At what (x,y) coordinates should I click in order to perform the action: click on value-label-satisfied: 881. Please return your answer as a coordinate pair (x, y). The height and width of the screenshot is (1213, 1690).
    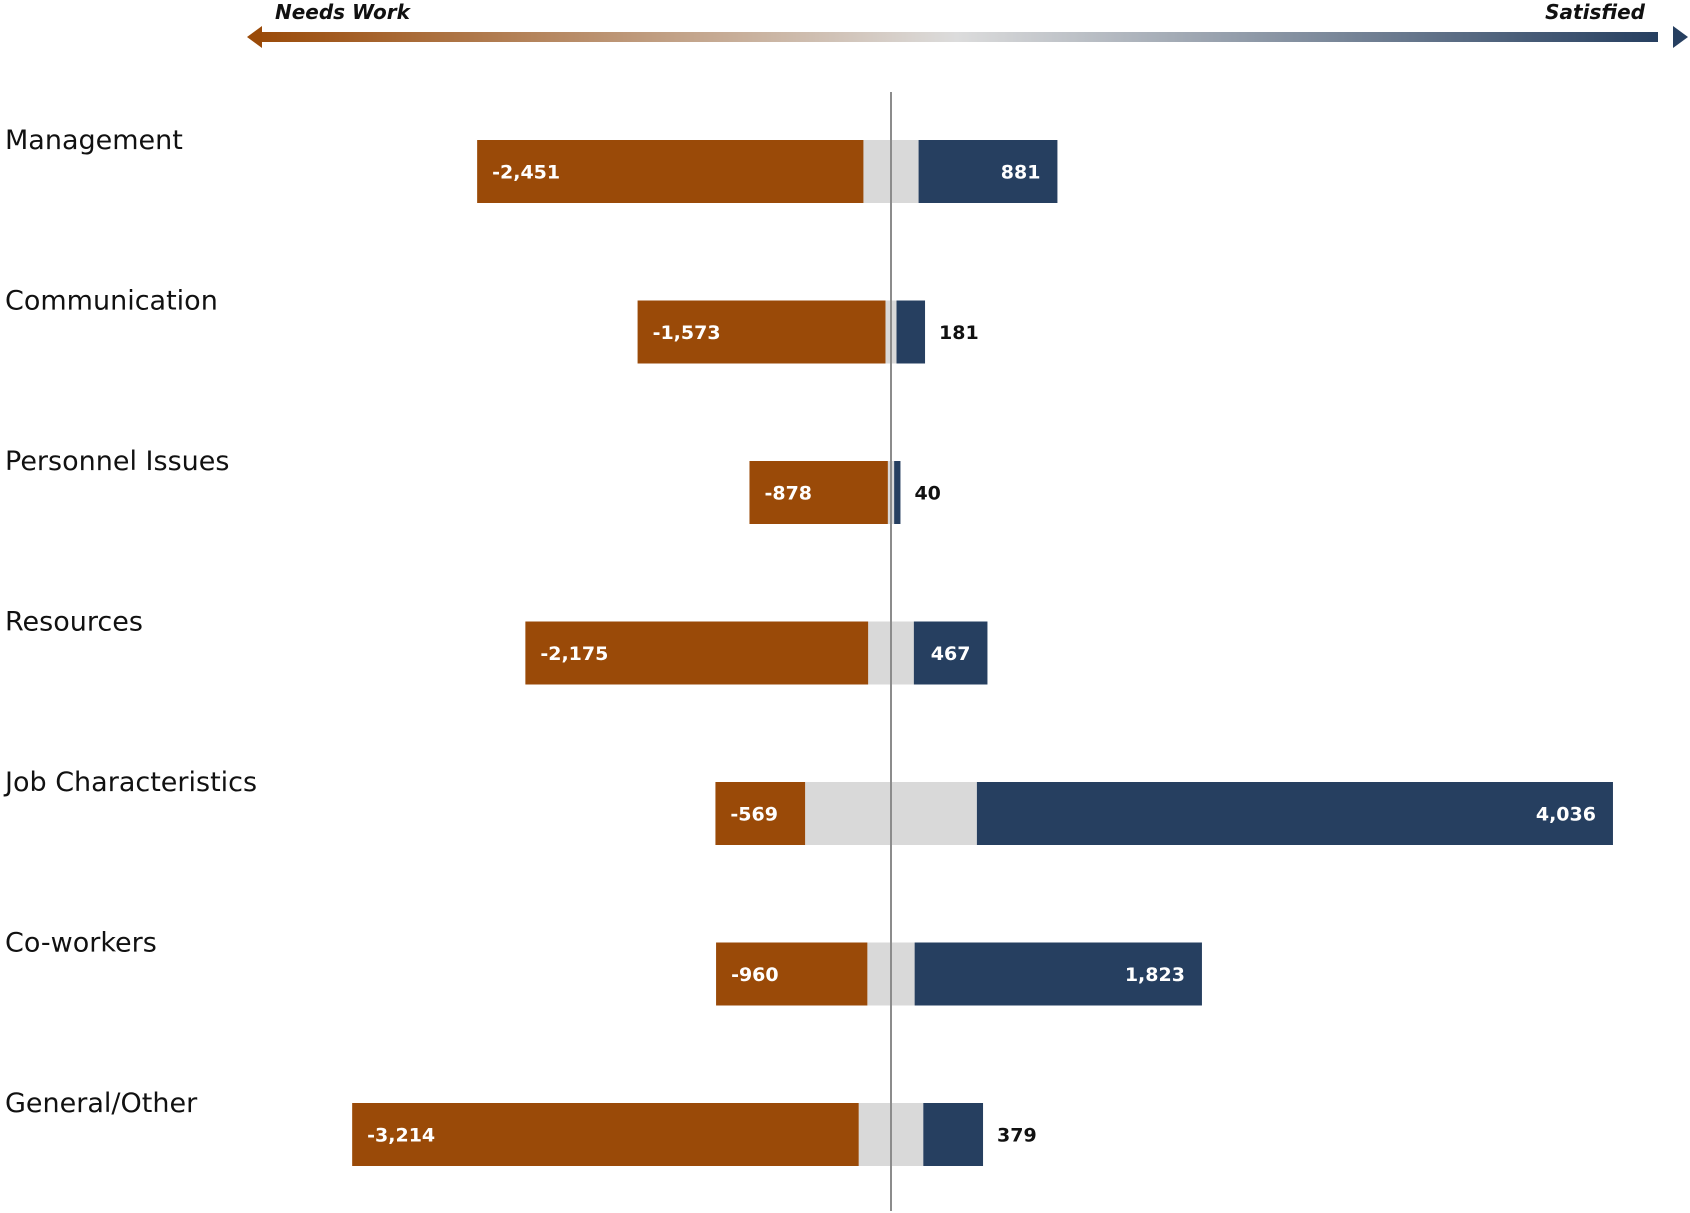
    Looking at the image, I should click on (1021, 173).